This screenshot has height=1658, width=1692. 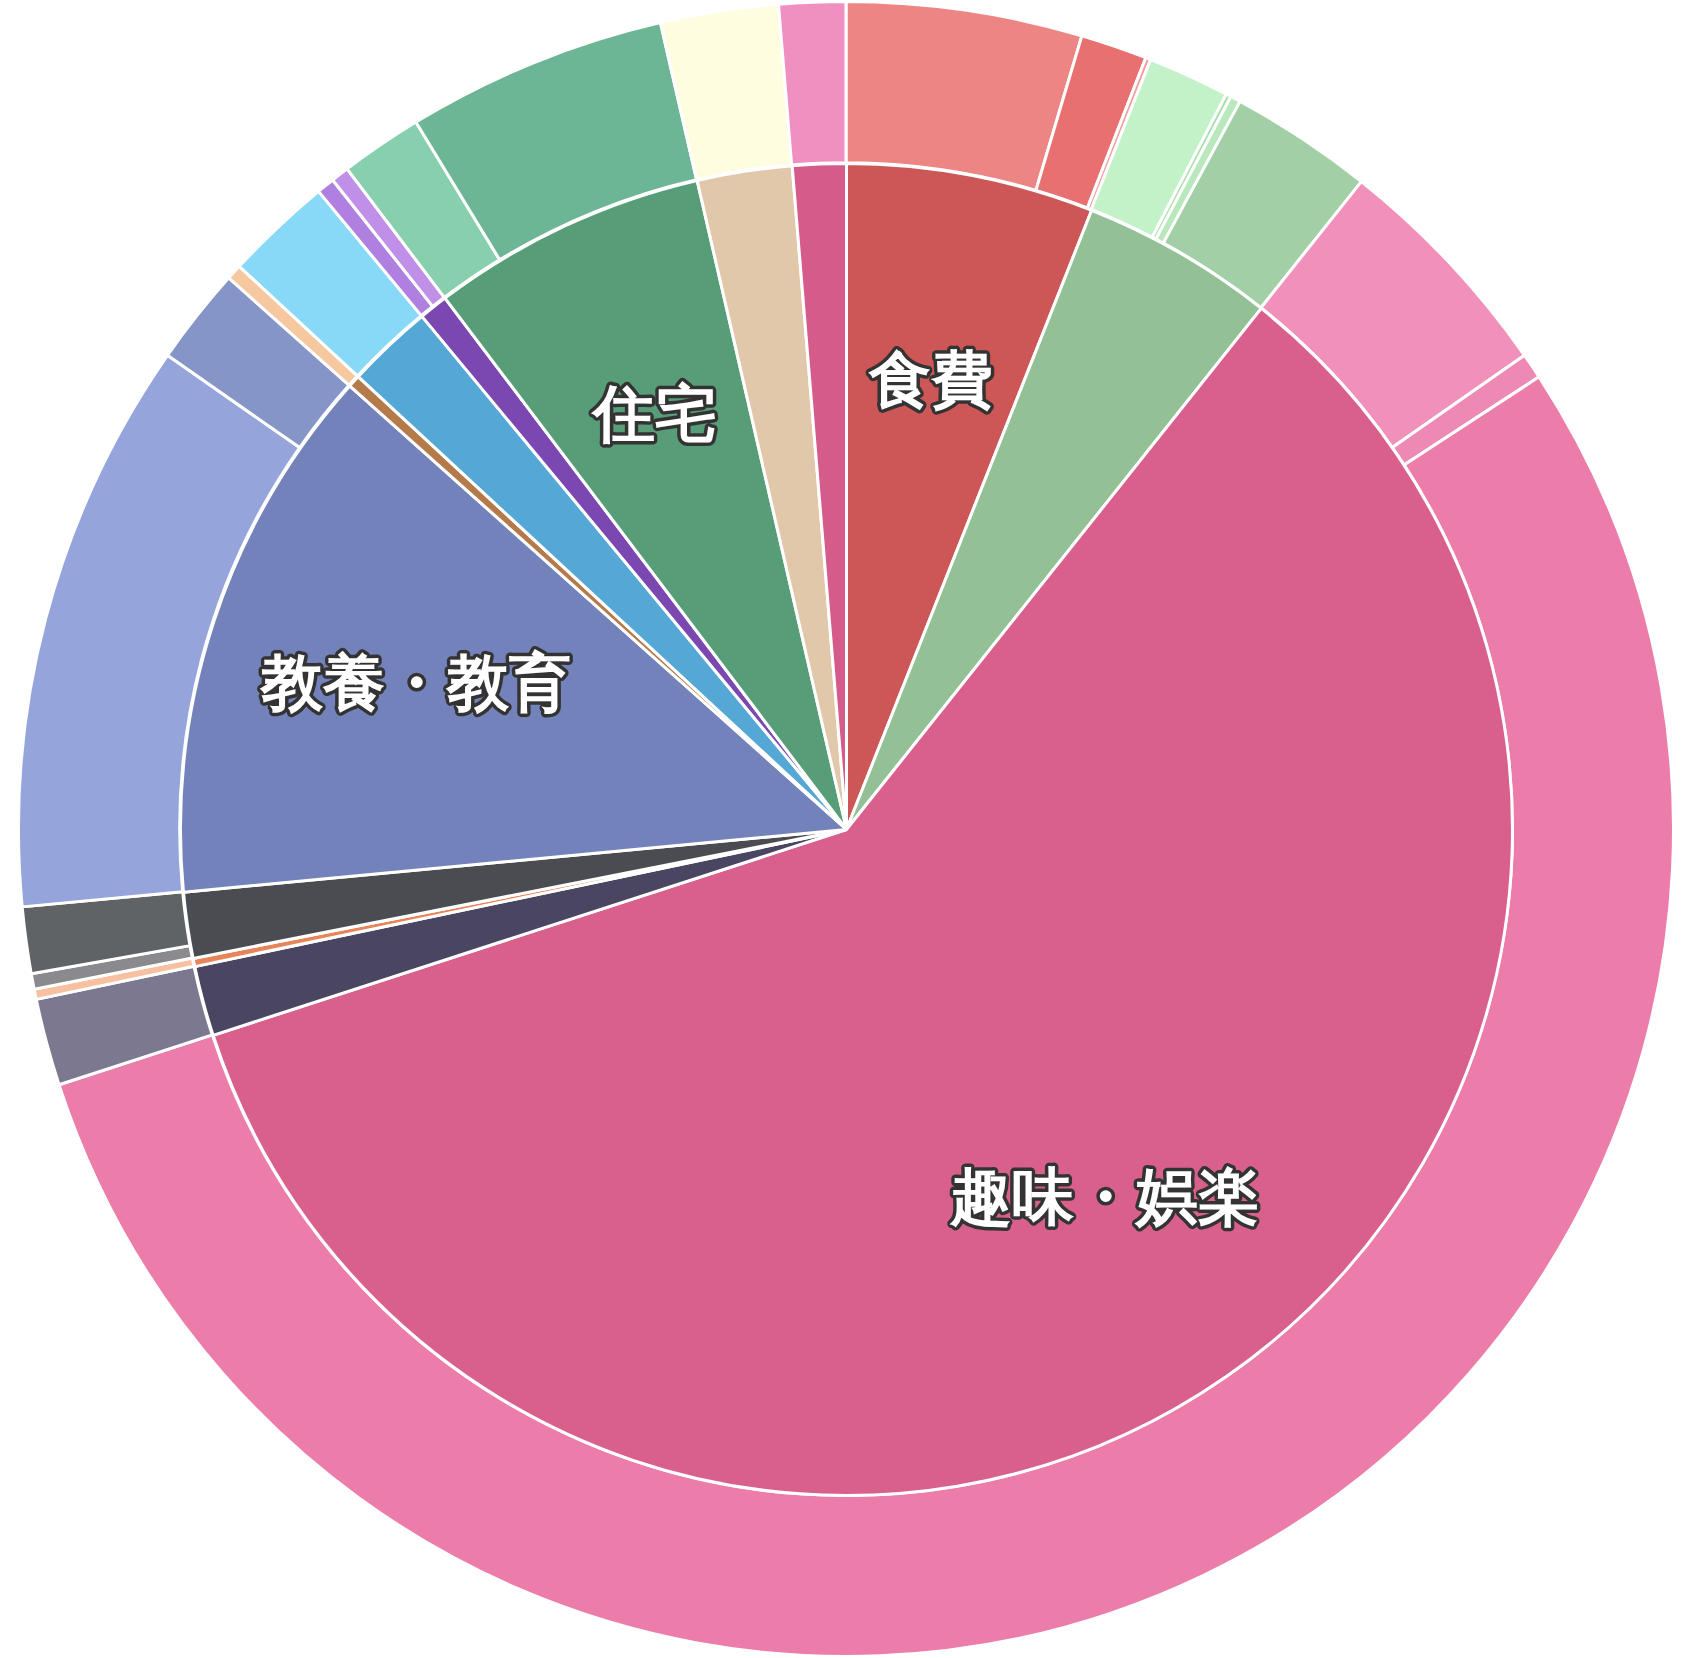 What do you see at coordinates (414, 682) in the screenshot?
I see `slice-label: 教養・教育` at bounding box center [414, 682].